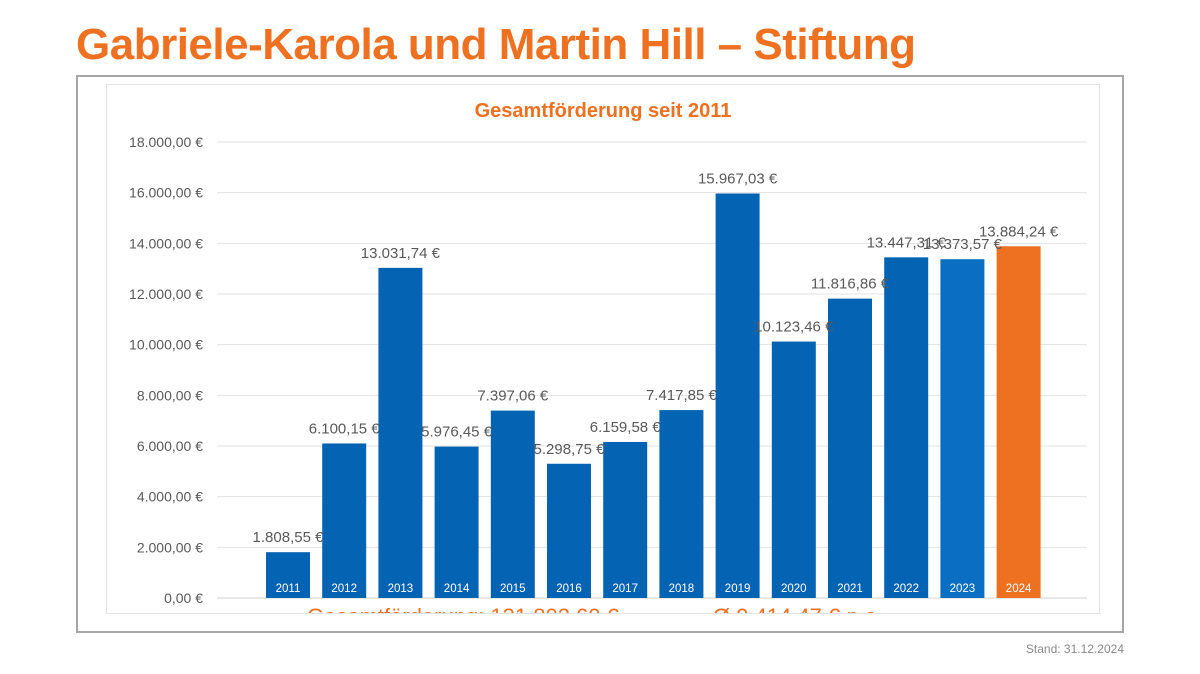  What do you see at coordinates (603, 111) in the screenshot?
I see `chart-title: Gesamtförderung seit 2011` at bounding box center [603, 111].